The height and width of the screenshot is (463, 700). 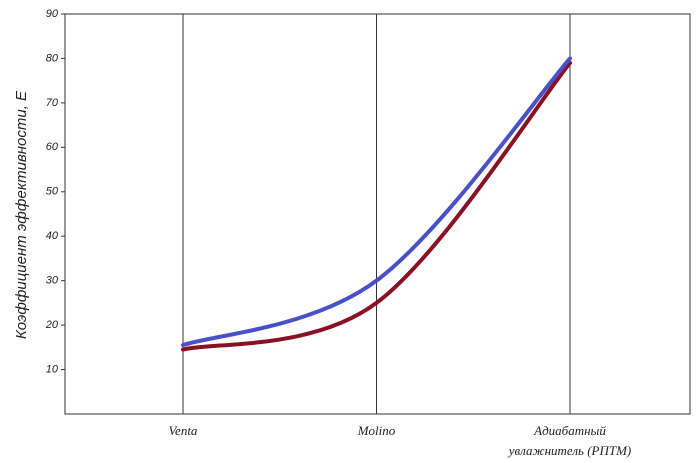 What do you see at coordinates (569, 440) in the screenshot?
I see `x-tick-label: Адиабатный увлажнитель (РПТМ)` at bounding box center [569, 440].